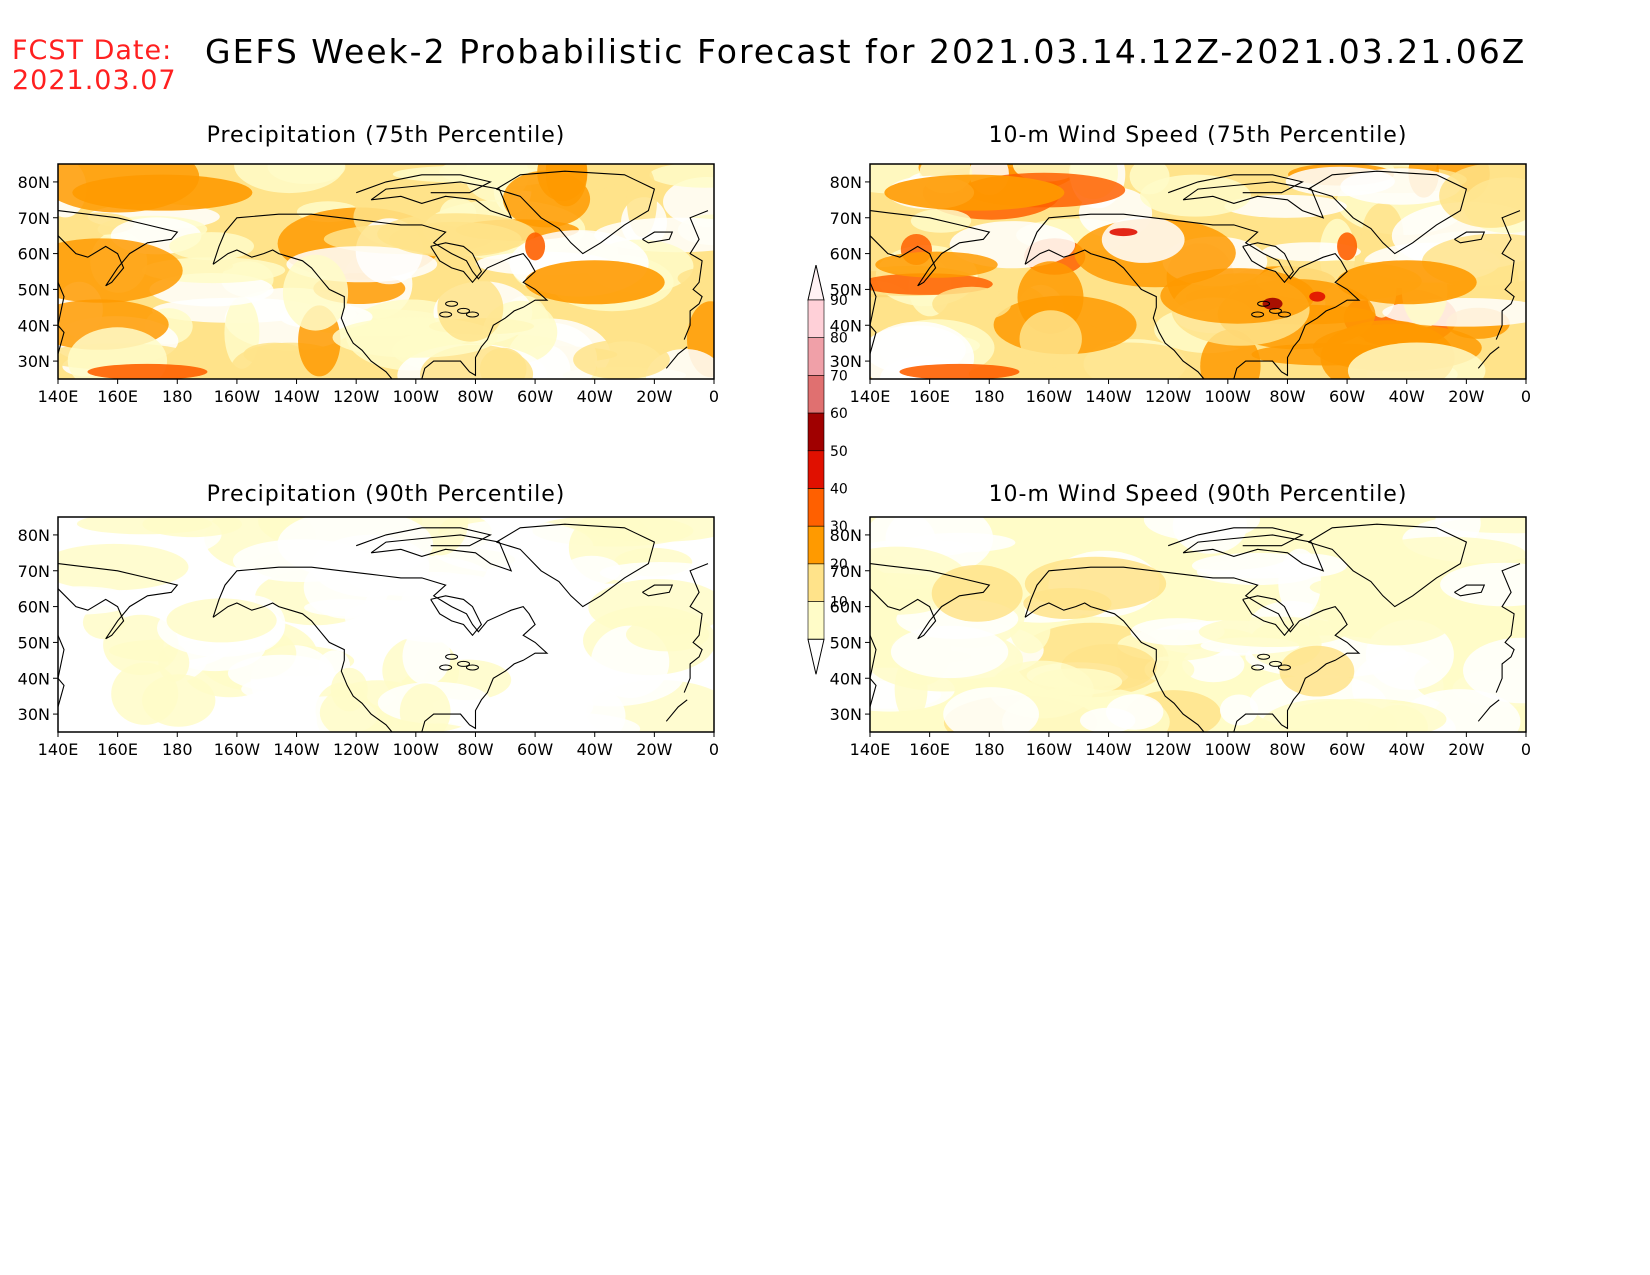 Image resolution: width=1650 pixels, height=1275 pixels. What do you see at coordinates (816, 656) in the screenshot?
I see `colorbar-bottom-arrow` at bounding box center [816, 656].